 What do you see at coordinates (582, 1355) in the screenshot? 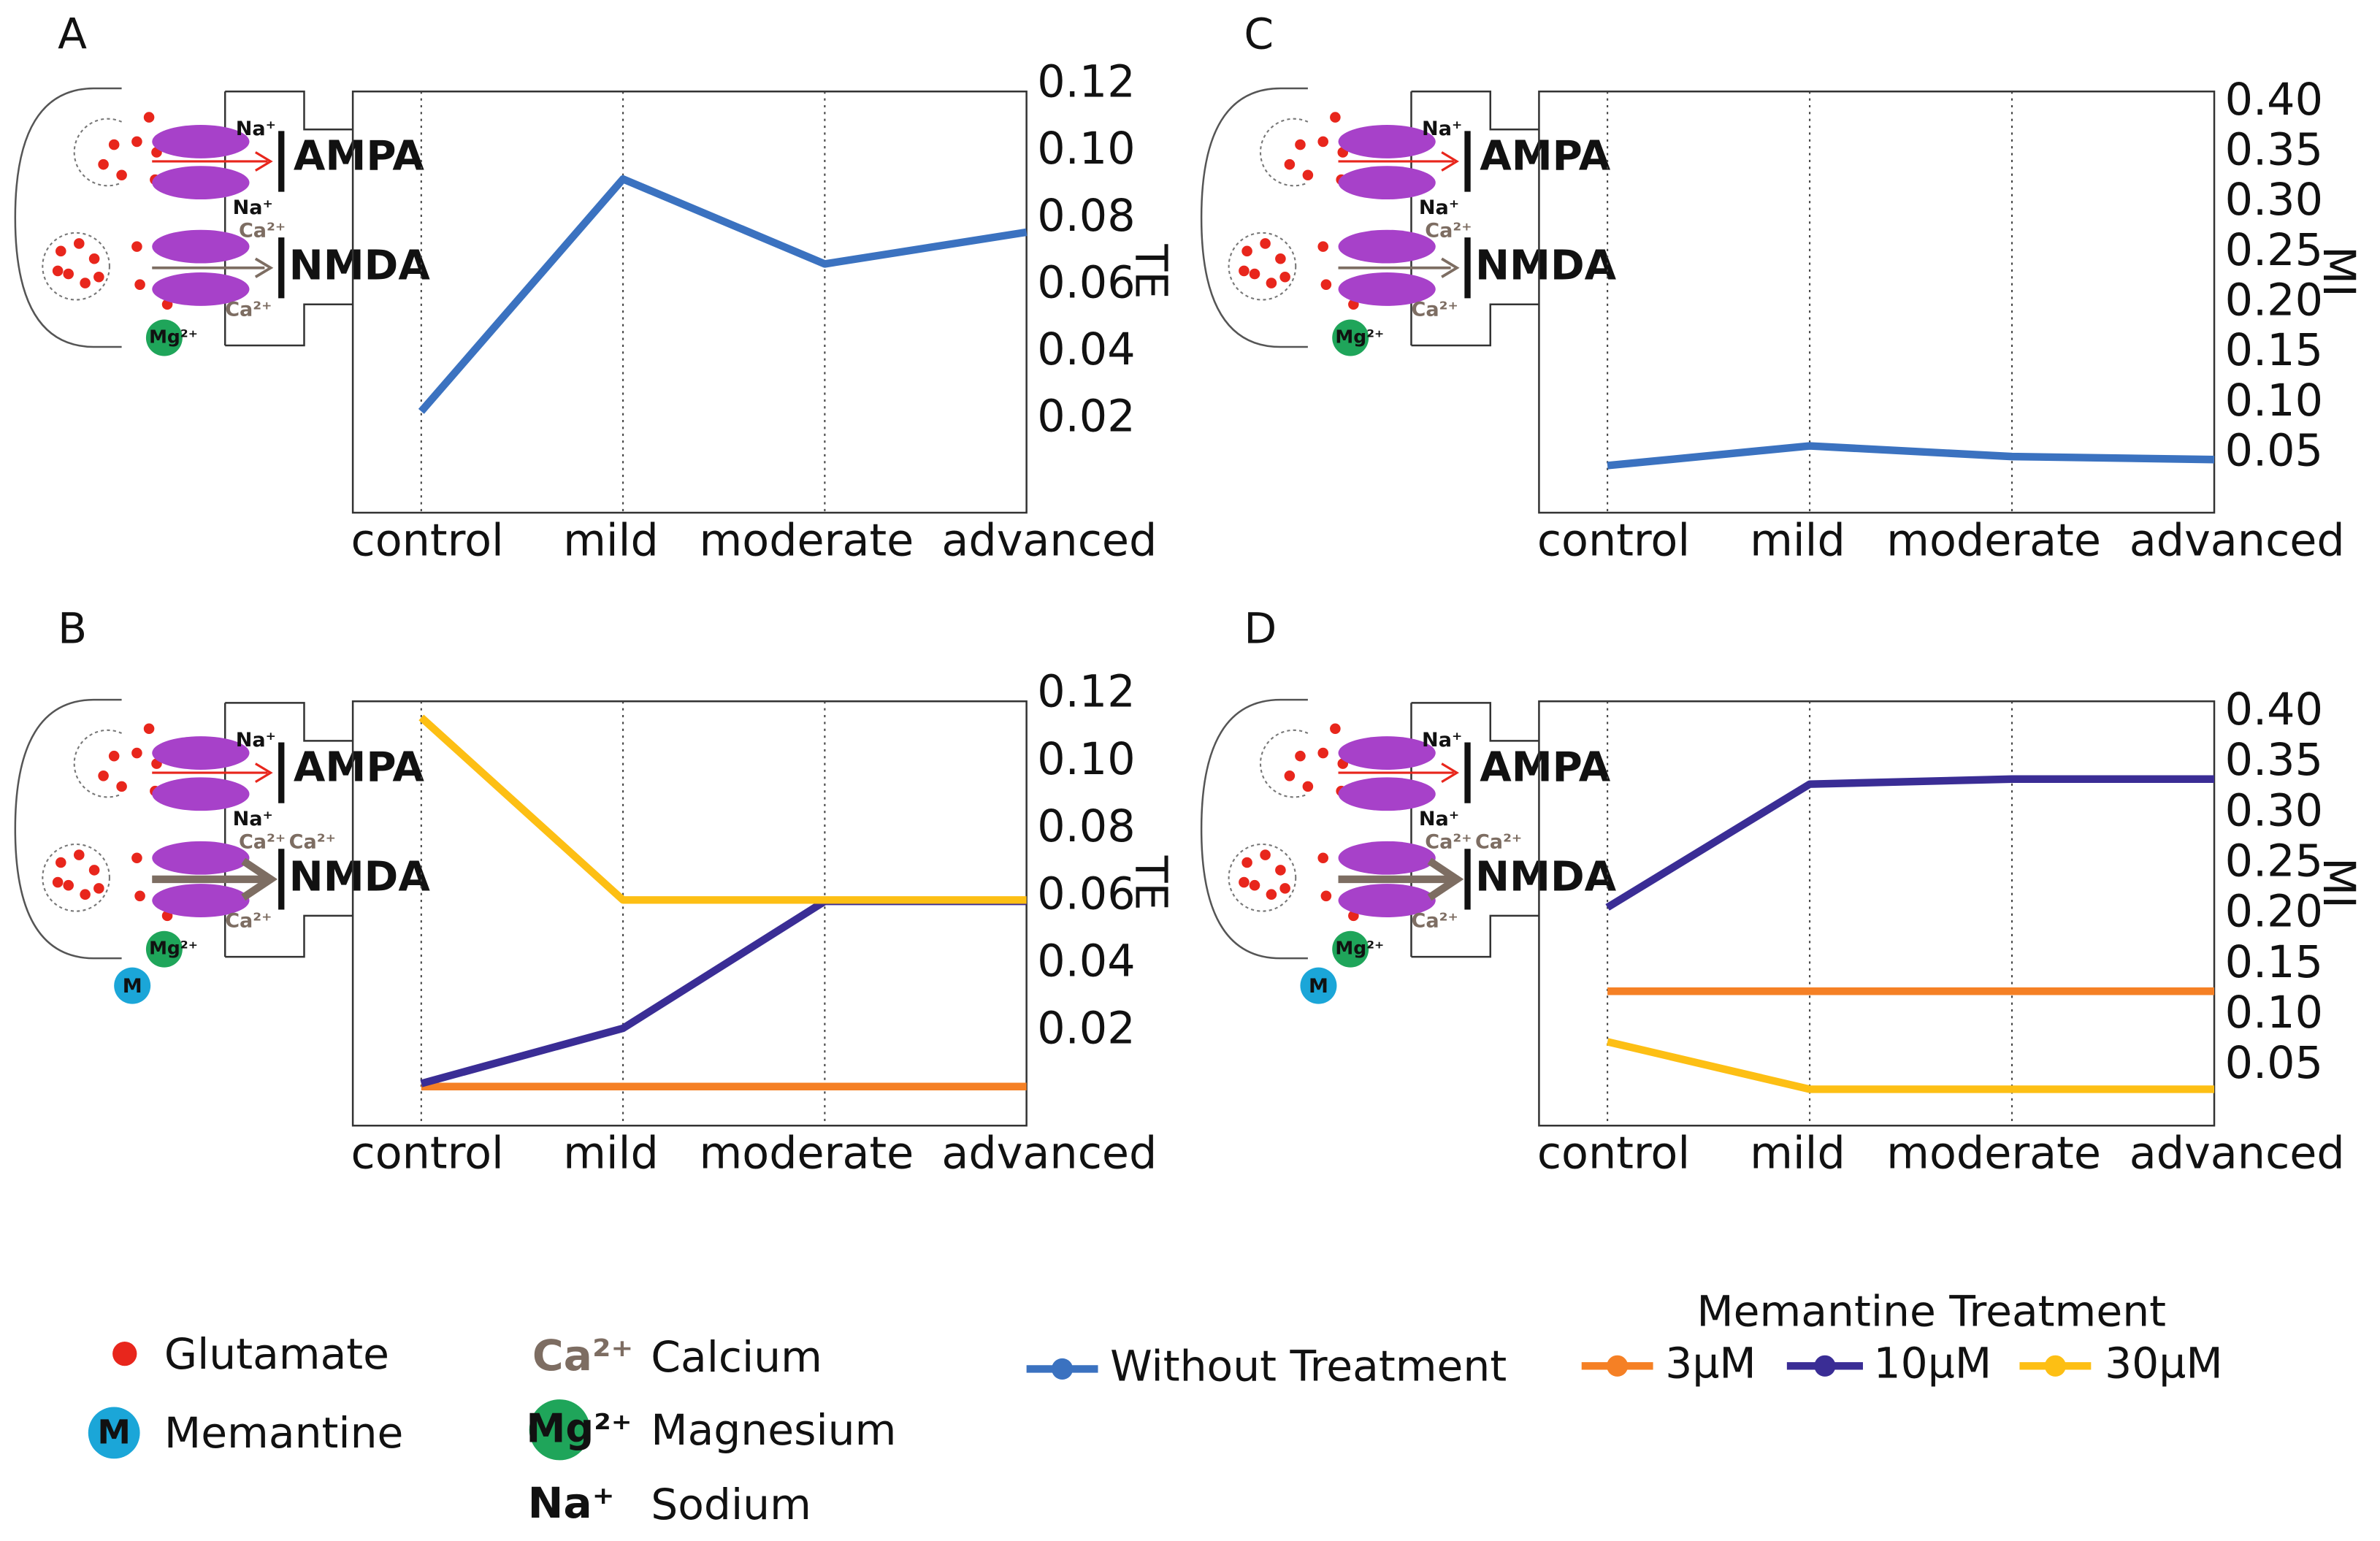
I see `calcium-key: Ca²⁺` at bounding box center [582, 1355].